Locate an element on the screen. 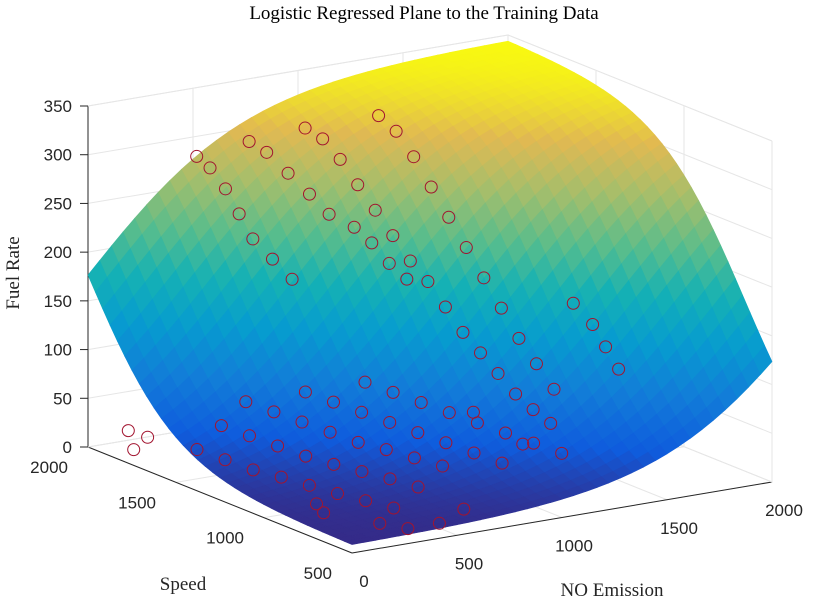  z-tick-label: 150 is located at coordinates (58, 301).